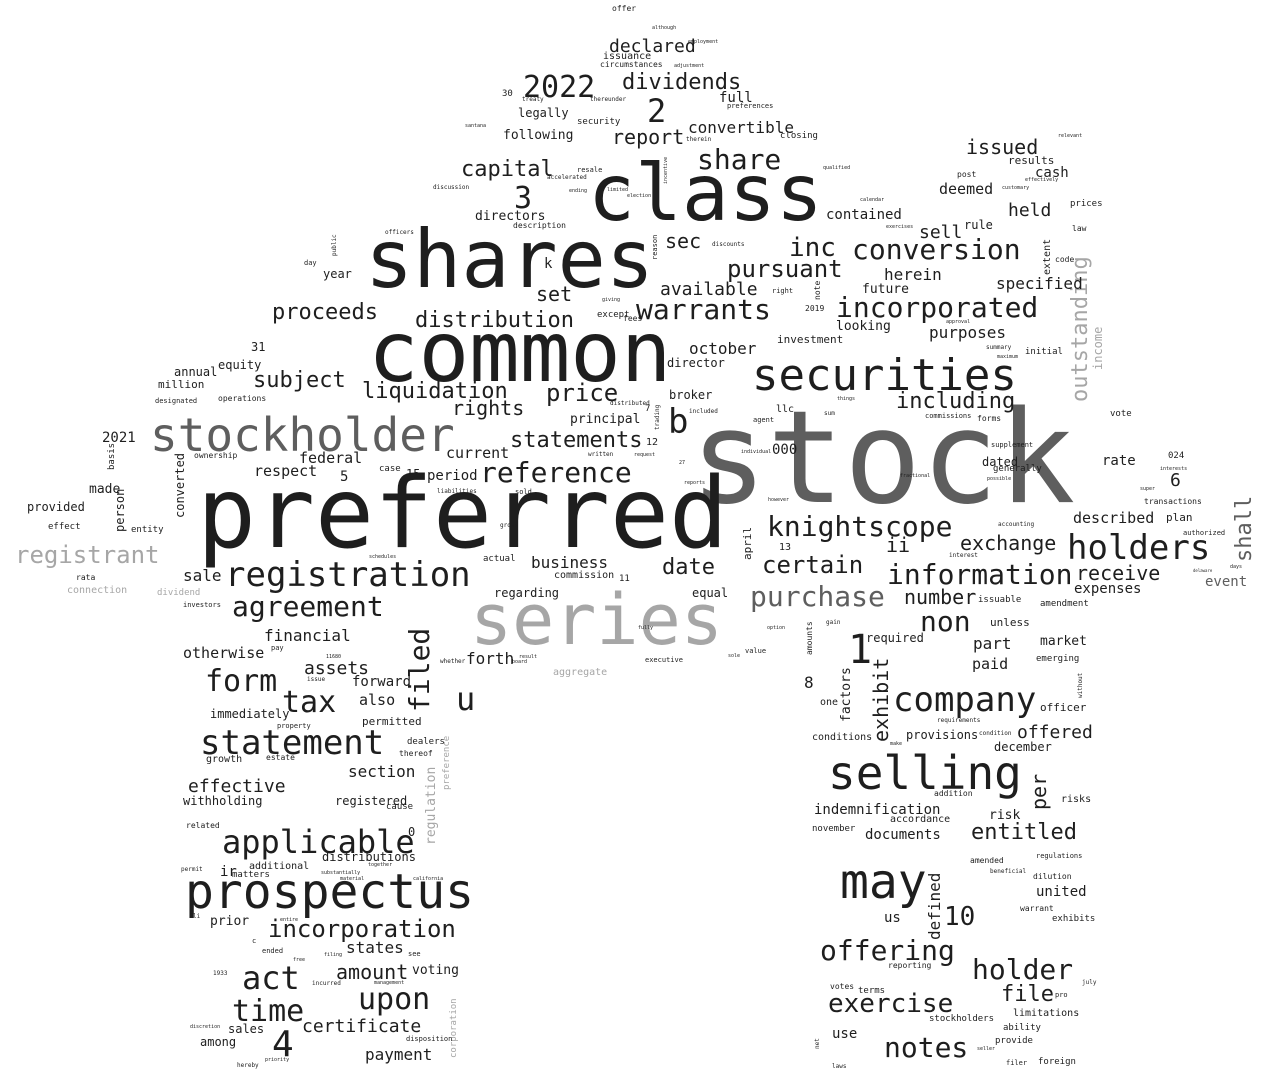 The image size is (1280, 1073). Describe the element at coordinates (280, 757) in the screenshot. I see `cloud-word: estate` at that location.